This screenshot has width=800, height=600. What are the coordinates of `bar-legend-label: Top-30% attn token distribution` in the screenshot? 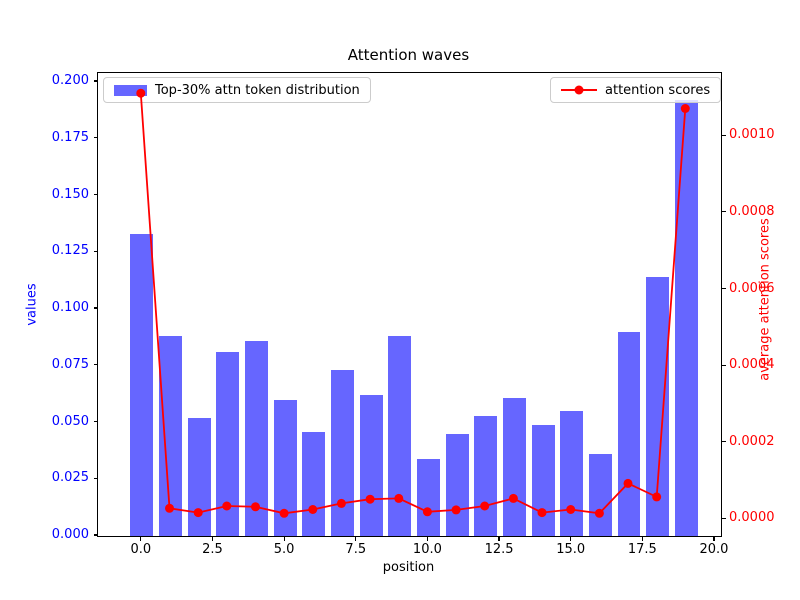 It's located at (257, 90).